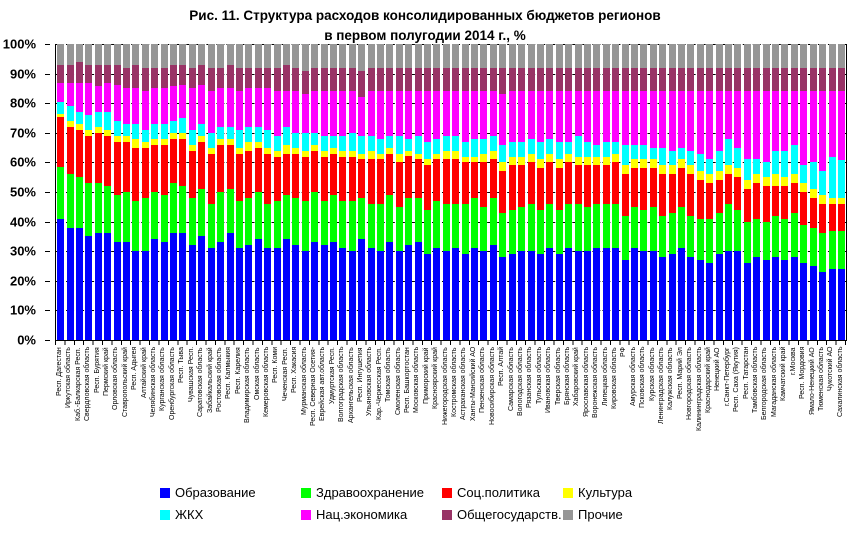  I want to click on chart-title-line2: в первом полугодии 2014 г., %, so click(425, 35).